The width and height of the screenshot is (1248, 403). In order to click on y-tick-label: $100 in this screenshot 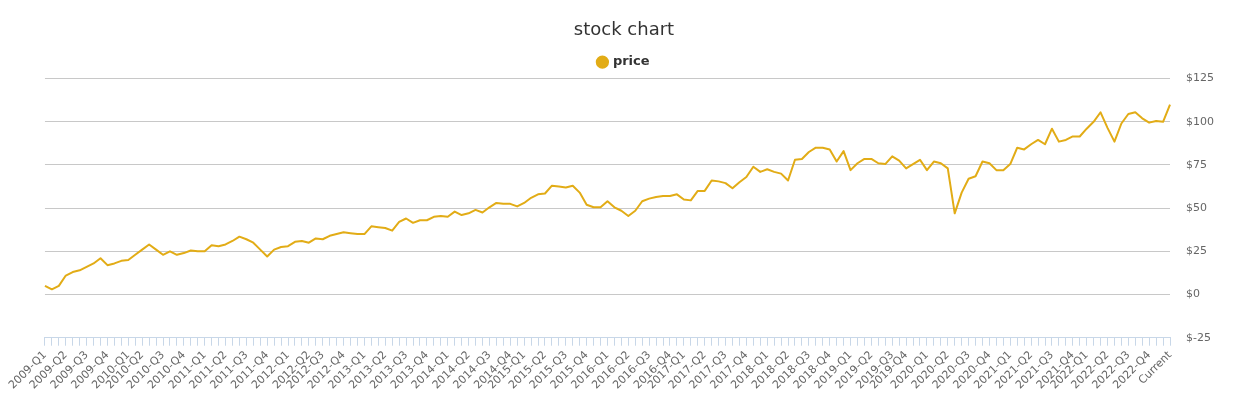, I will do `click(1200, 121)`.